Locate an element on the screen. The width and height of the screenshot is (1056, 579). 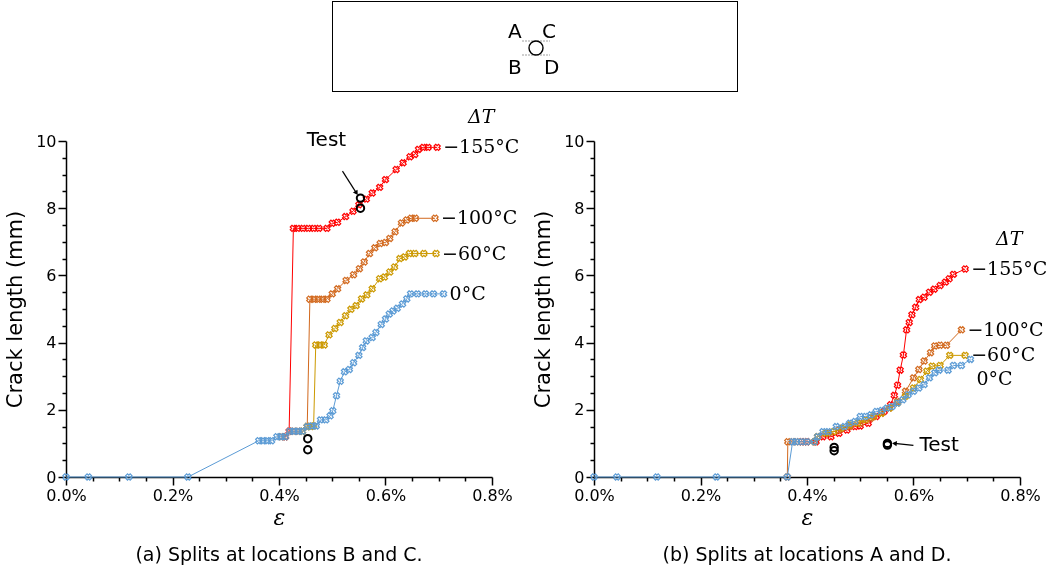
text: B is located at coordinates (515, 67).